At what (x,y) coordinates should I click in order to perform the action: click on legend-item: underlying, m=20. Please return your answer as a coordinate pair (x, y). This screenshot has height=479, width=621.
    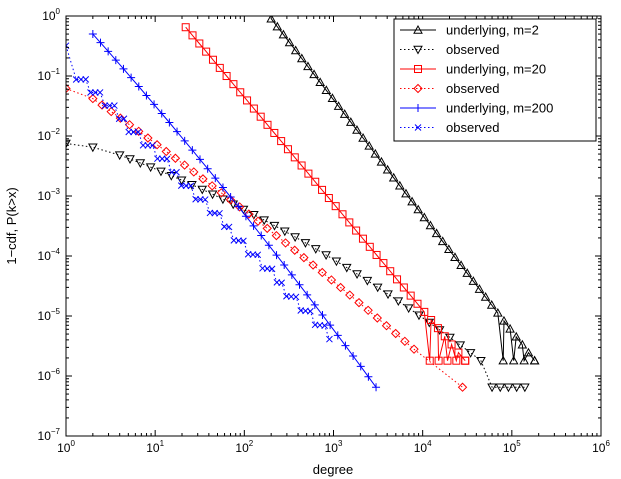
    Looking at the image, I should click on (473, 69).